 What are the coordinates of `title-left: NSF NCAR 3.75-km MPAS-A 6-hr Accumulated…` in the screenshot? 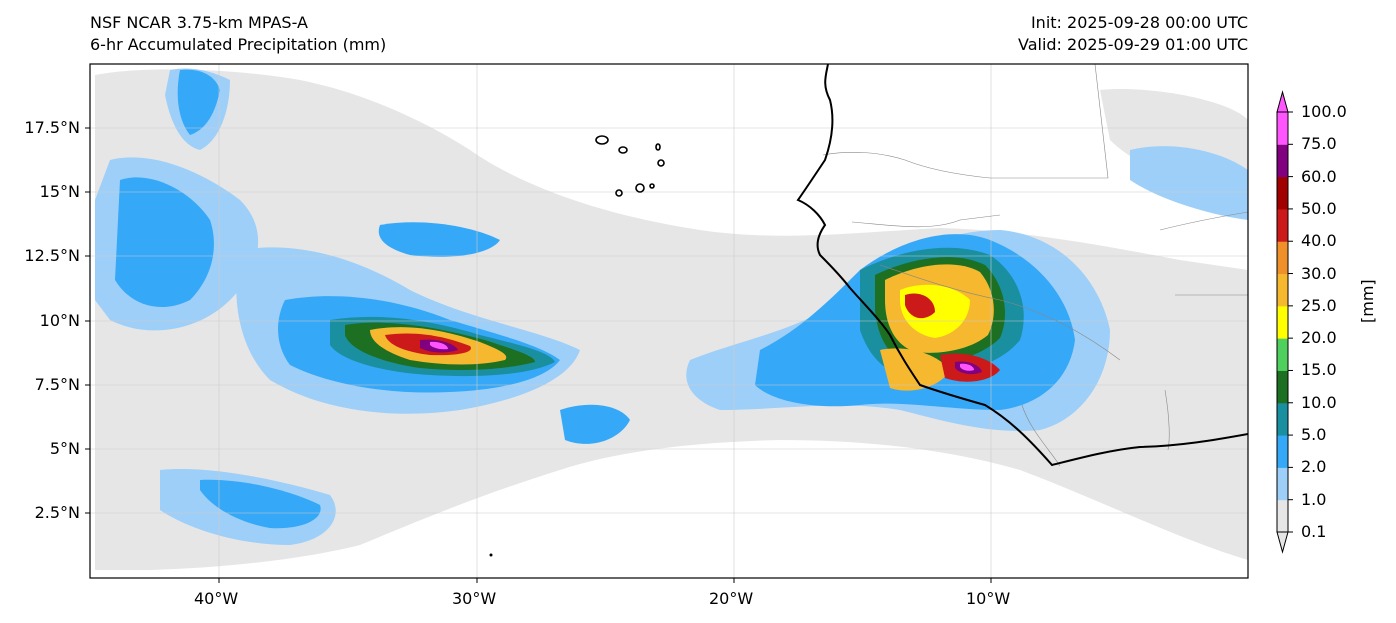 It's located at (238, 34).